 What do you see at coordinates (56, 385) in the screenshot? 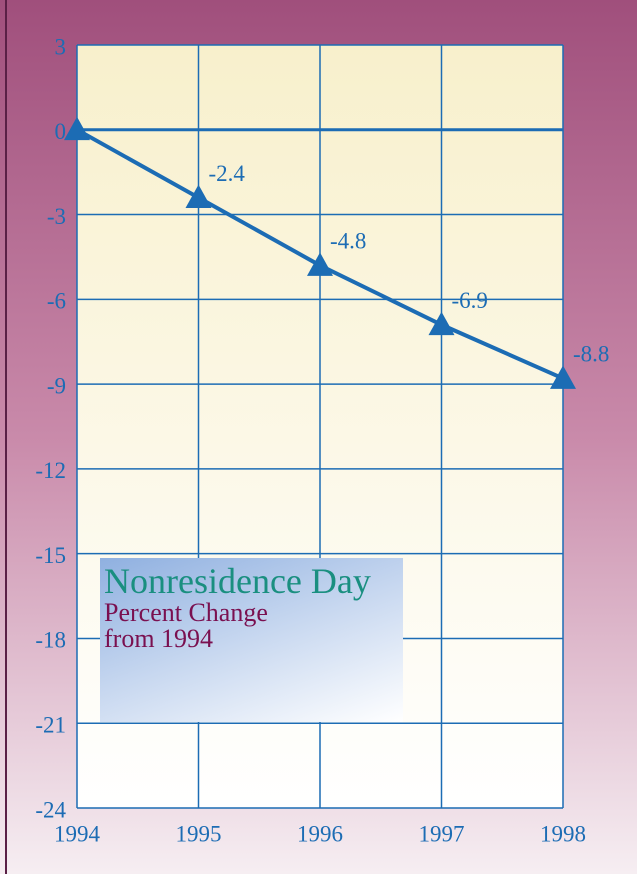
I see `y-tick-label: -9` at bounding box center [56, 385].